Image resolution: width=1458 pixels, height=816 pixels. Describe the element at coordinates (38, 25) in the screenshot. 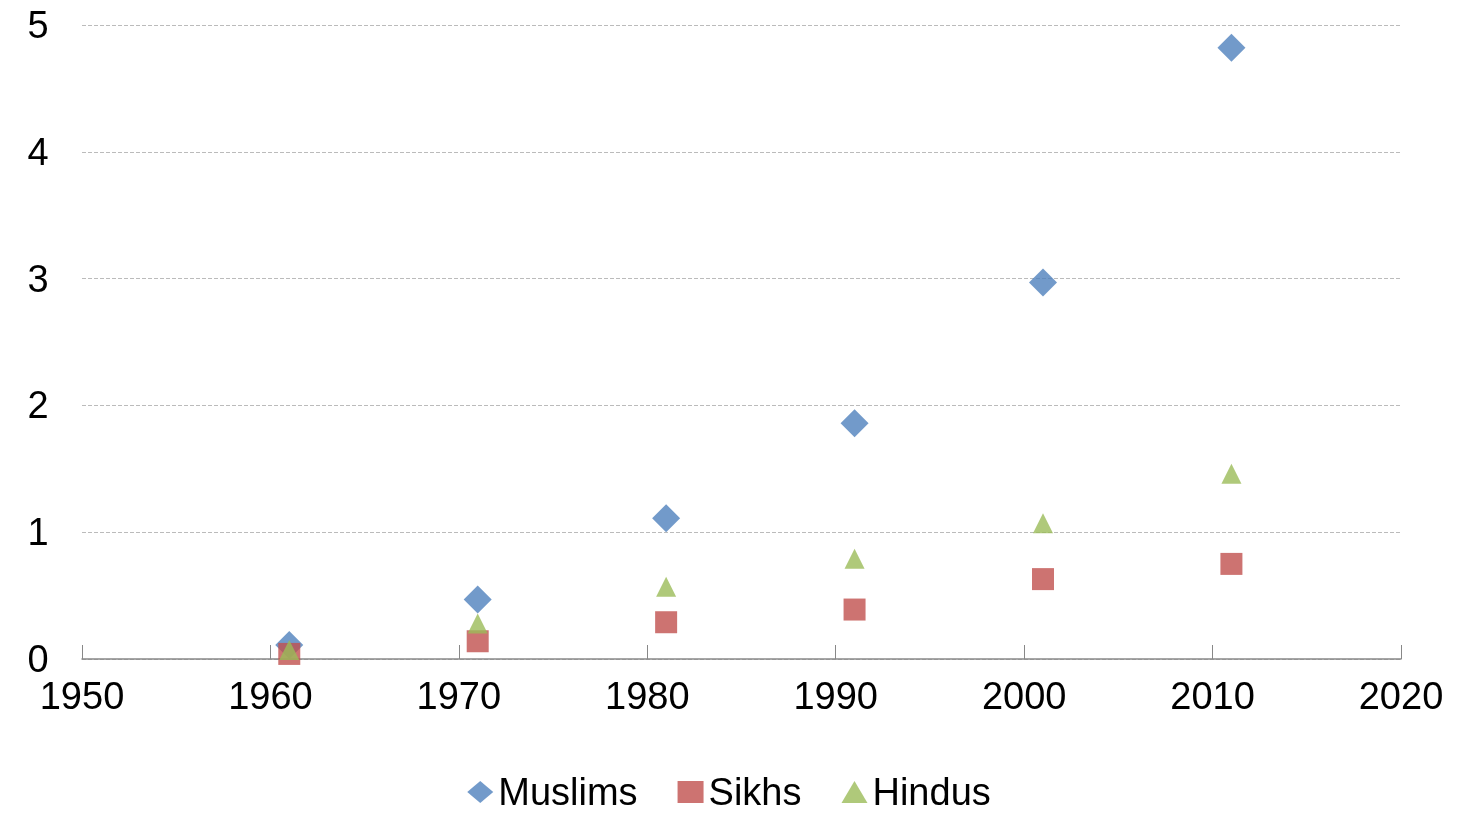

I see `y-tick-label: 5` at that location.